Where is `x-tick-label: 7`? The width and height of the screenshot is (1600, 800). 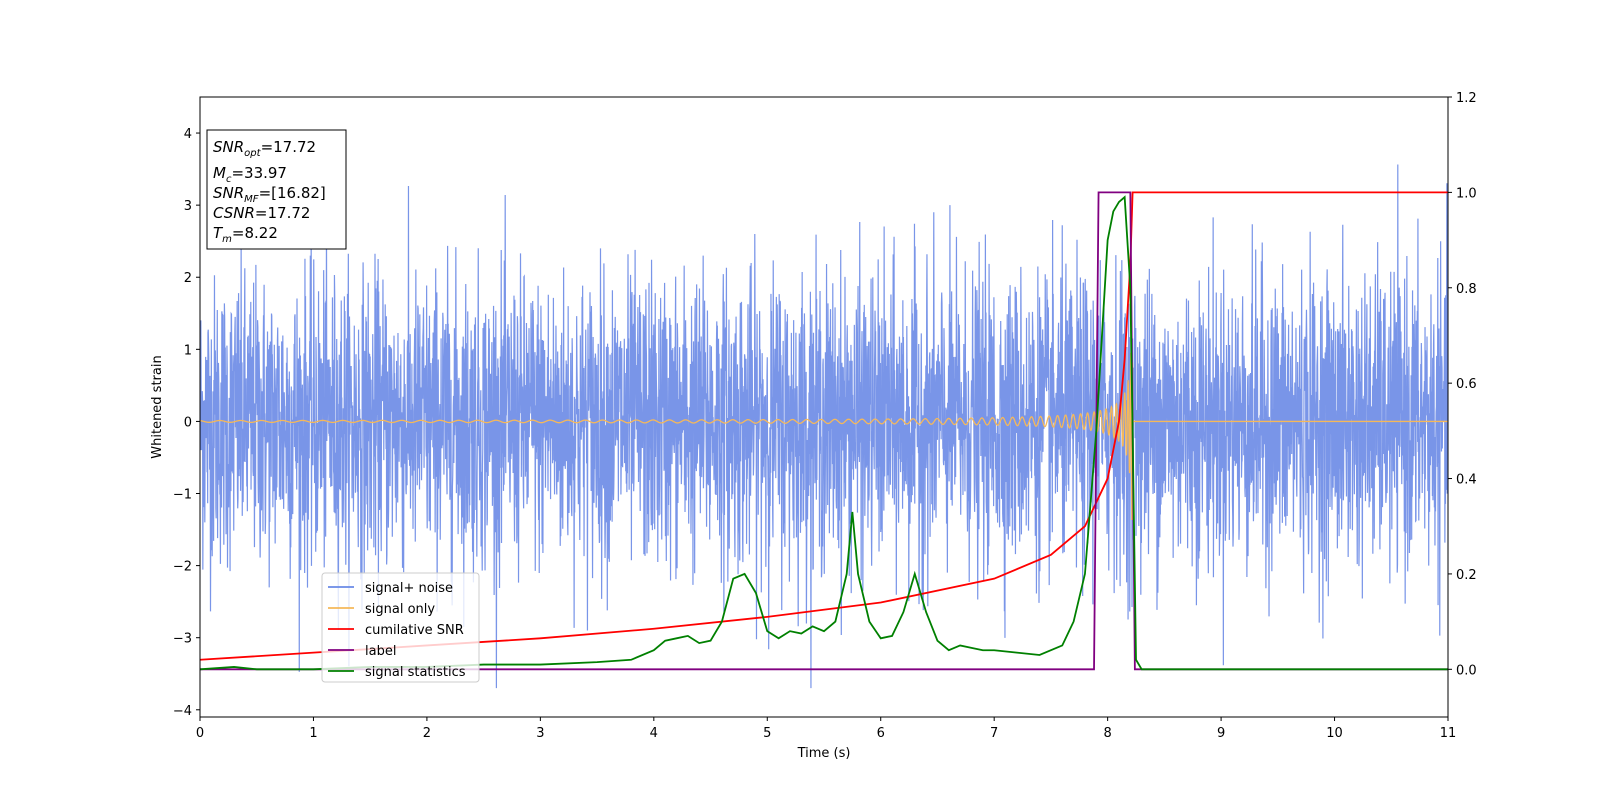 x-tick-label: 7 is located at coordinates (994, 733).